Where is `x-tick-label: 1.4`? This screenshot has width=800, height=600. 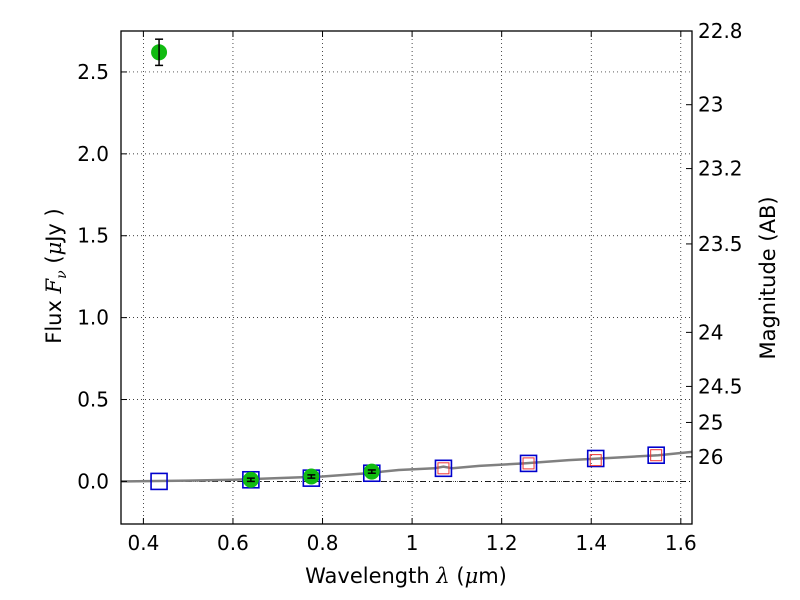
x-tick-label: 1.4 is located at coordinates (591, 543).